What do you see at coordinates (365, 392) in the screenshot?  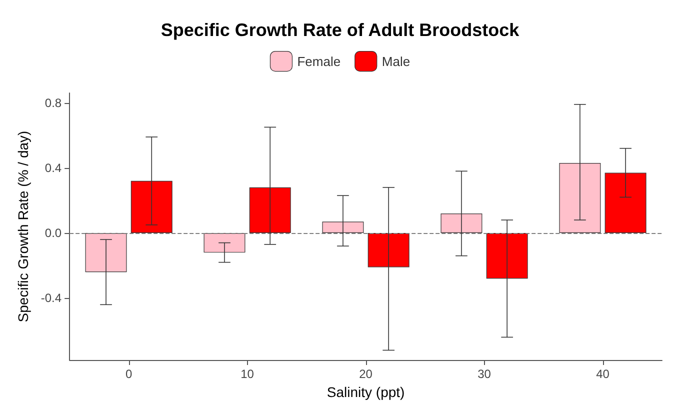 I see `x-axis-title: Salinity (ppt)` at bounding box center [365, 392].